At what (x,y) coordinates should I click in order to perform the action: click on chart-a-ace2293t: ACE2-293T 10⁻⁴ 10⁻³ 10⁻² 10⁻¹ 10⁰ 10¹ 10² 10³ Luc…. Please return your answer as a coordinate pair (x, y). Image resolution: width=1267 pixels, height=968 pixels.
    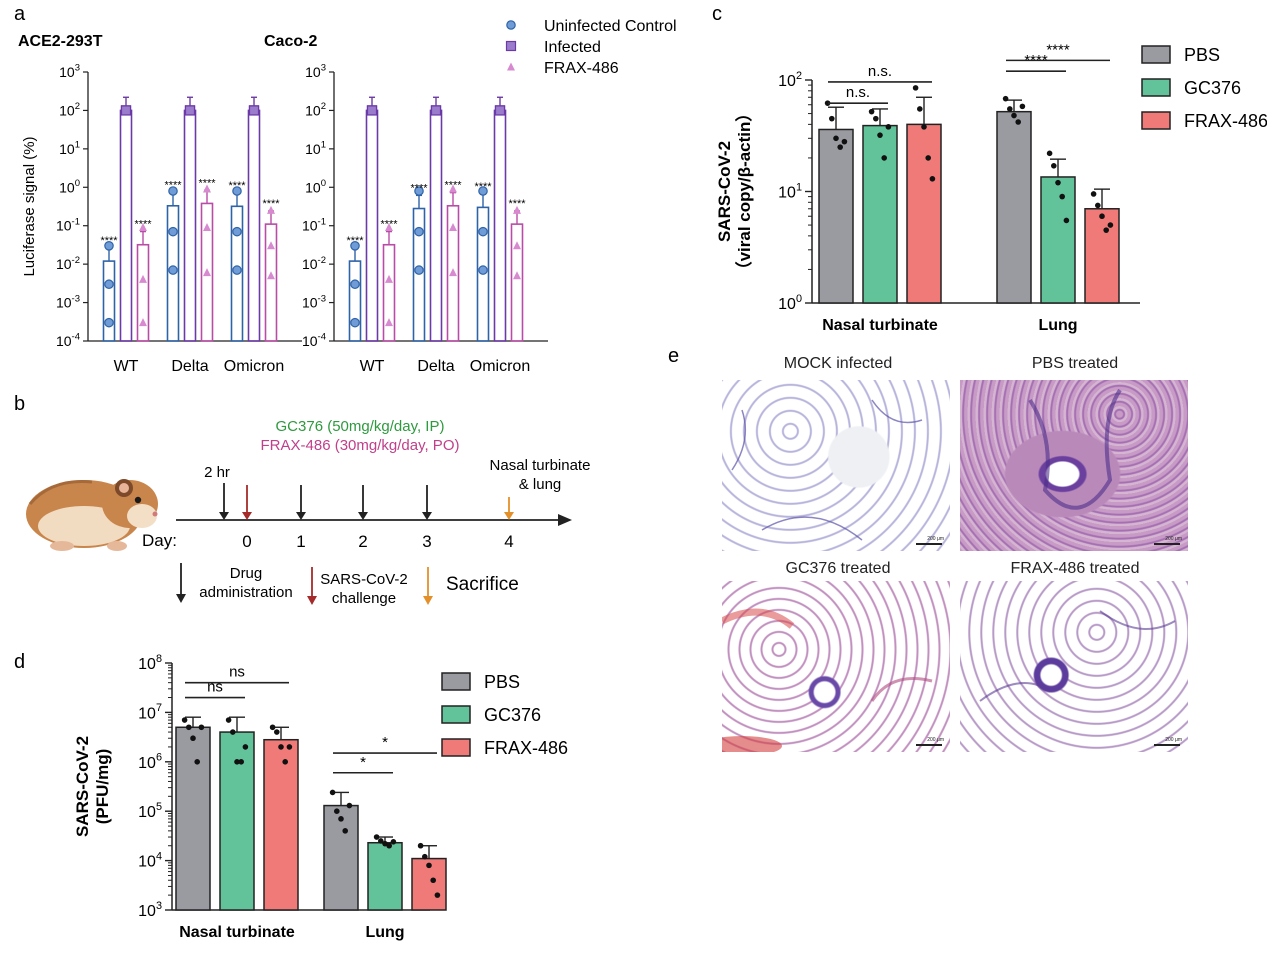
    Looking at the image, I should click on (160, 204).